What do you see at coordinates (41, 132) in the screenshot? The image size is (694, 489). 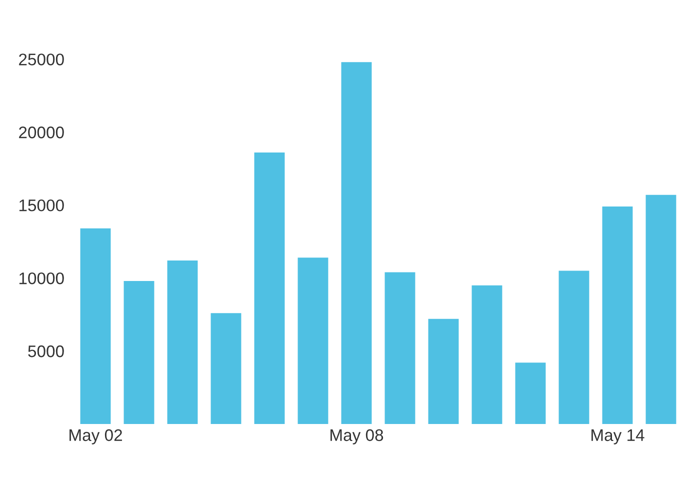 I see `y-tick-label: 20000` at bounding box center [41, 132].